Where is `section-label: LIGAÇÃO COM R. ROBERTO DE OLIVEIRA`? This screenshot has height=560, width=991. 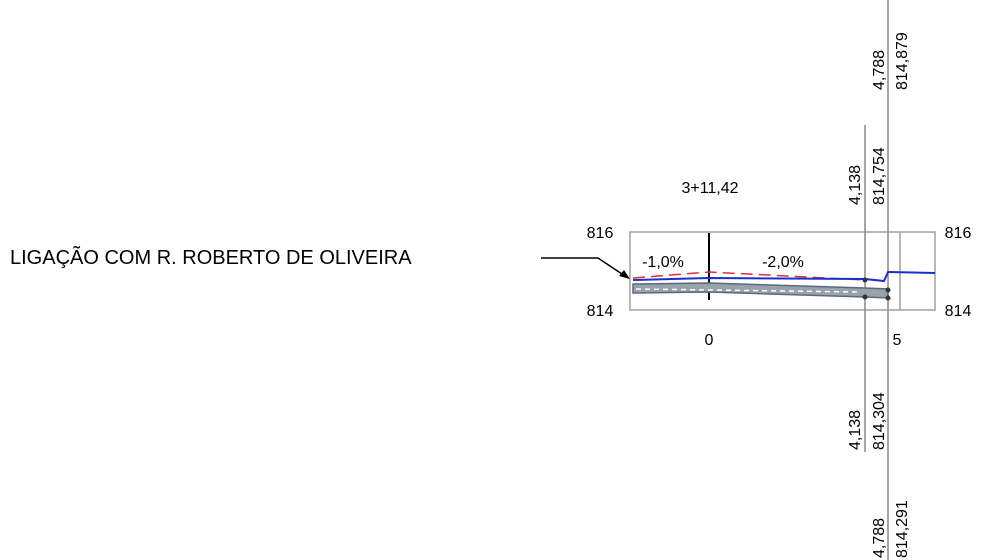
section-label: LIGAÇÃO COM R. ROBERTO DE OLIVEIRA is located at coordinates (211, 257).